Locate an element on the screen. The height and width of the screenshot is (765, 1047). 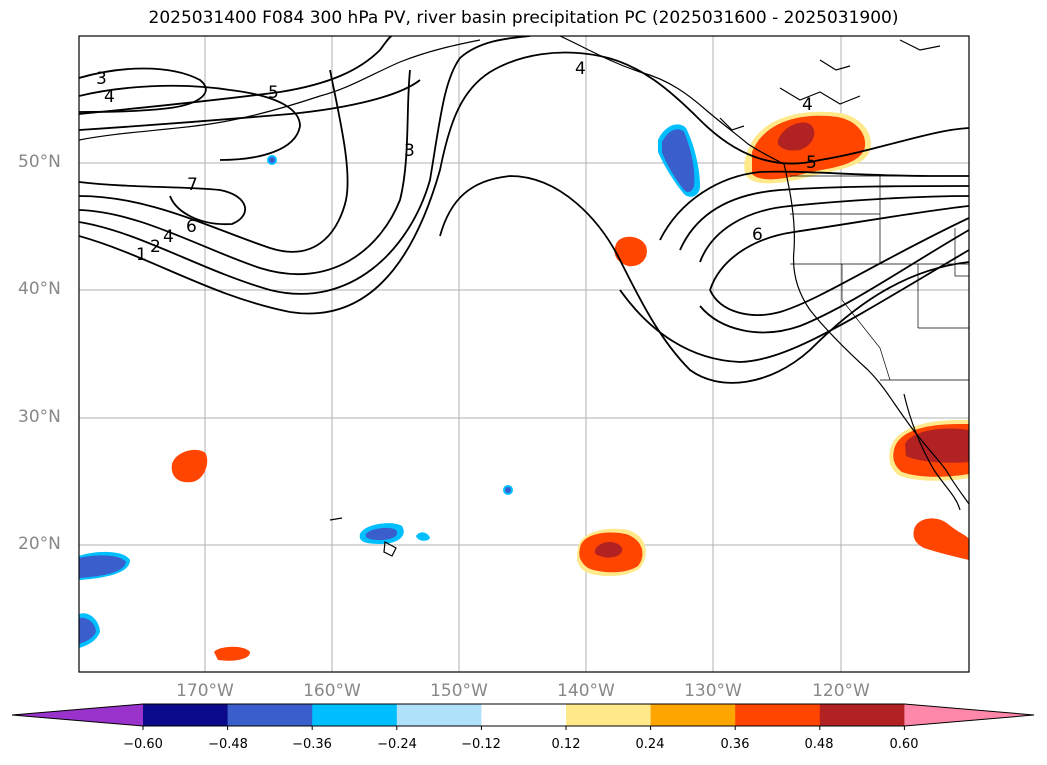
colorbar-tick-label: 0.24 is located at coordinates (650, 744).